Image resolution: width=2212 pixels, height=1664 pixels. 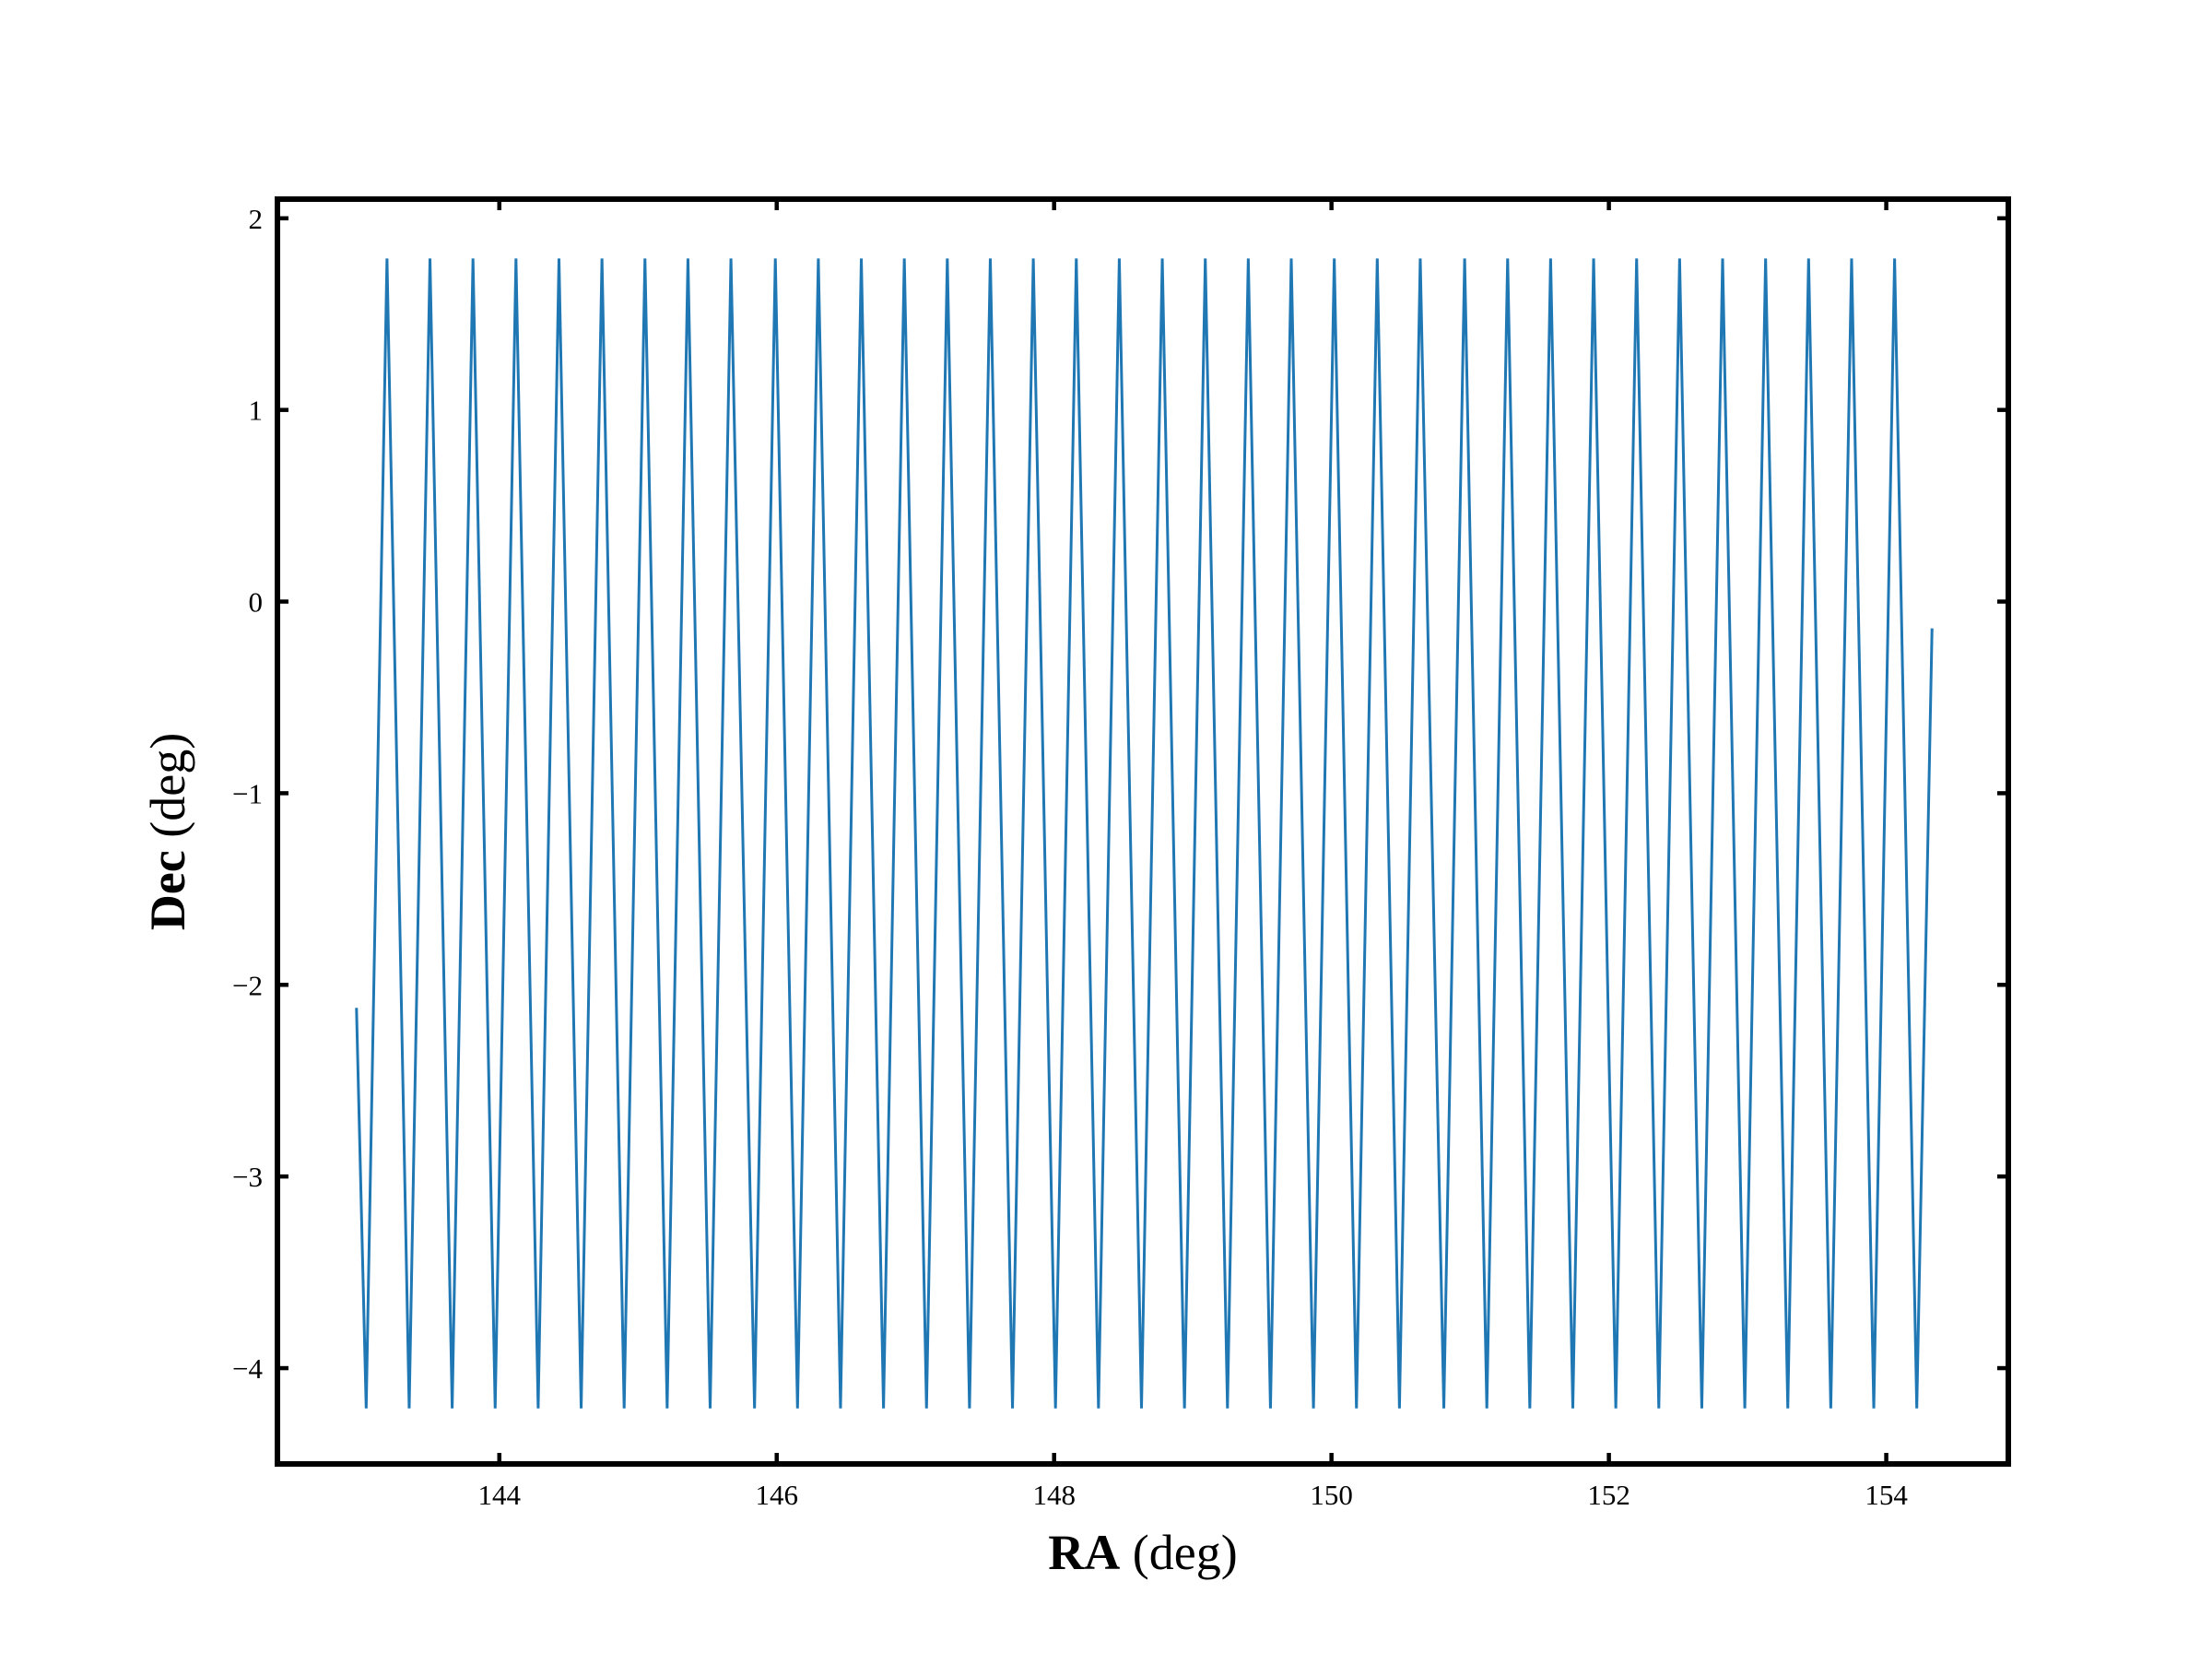 I want to click on y-tick-label: −1, so click(x=247, y=793).